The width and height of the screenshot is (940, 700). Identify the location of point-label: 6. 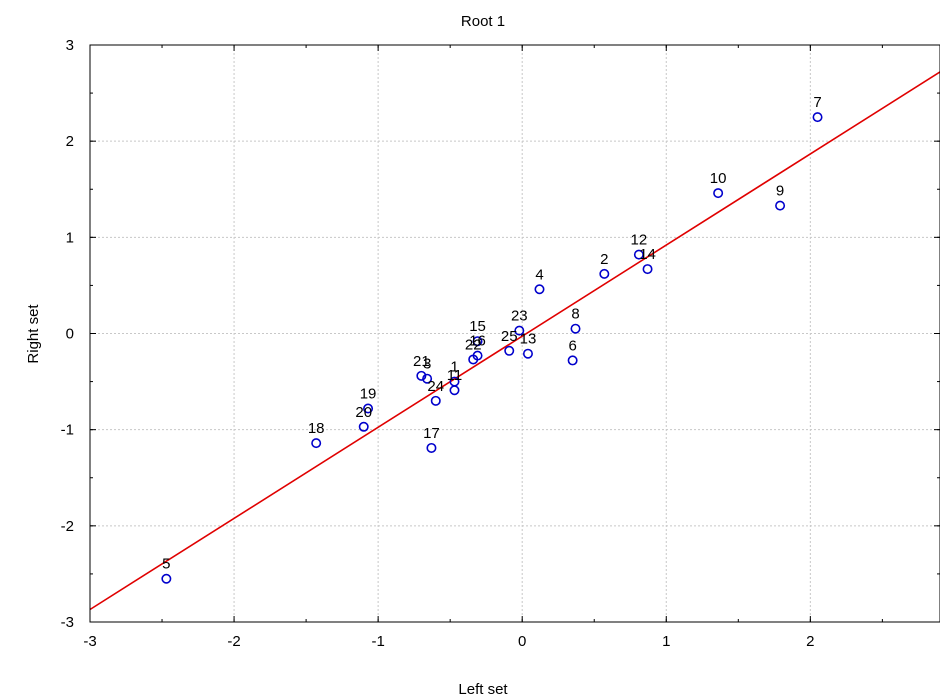
(572, 345).